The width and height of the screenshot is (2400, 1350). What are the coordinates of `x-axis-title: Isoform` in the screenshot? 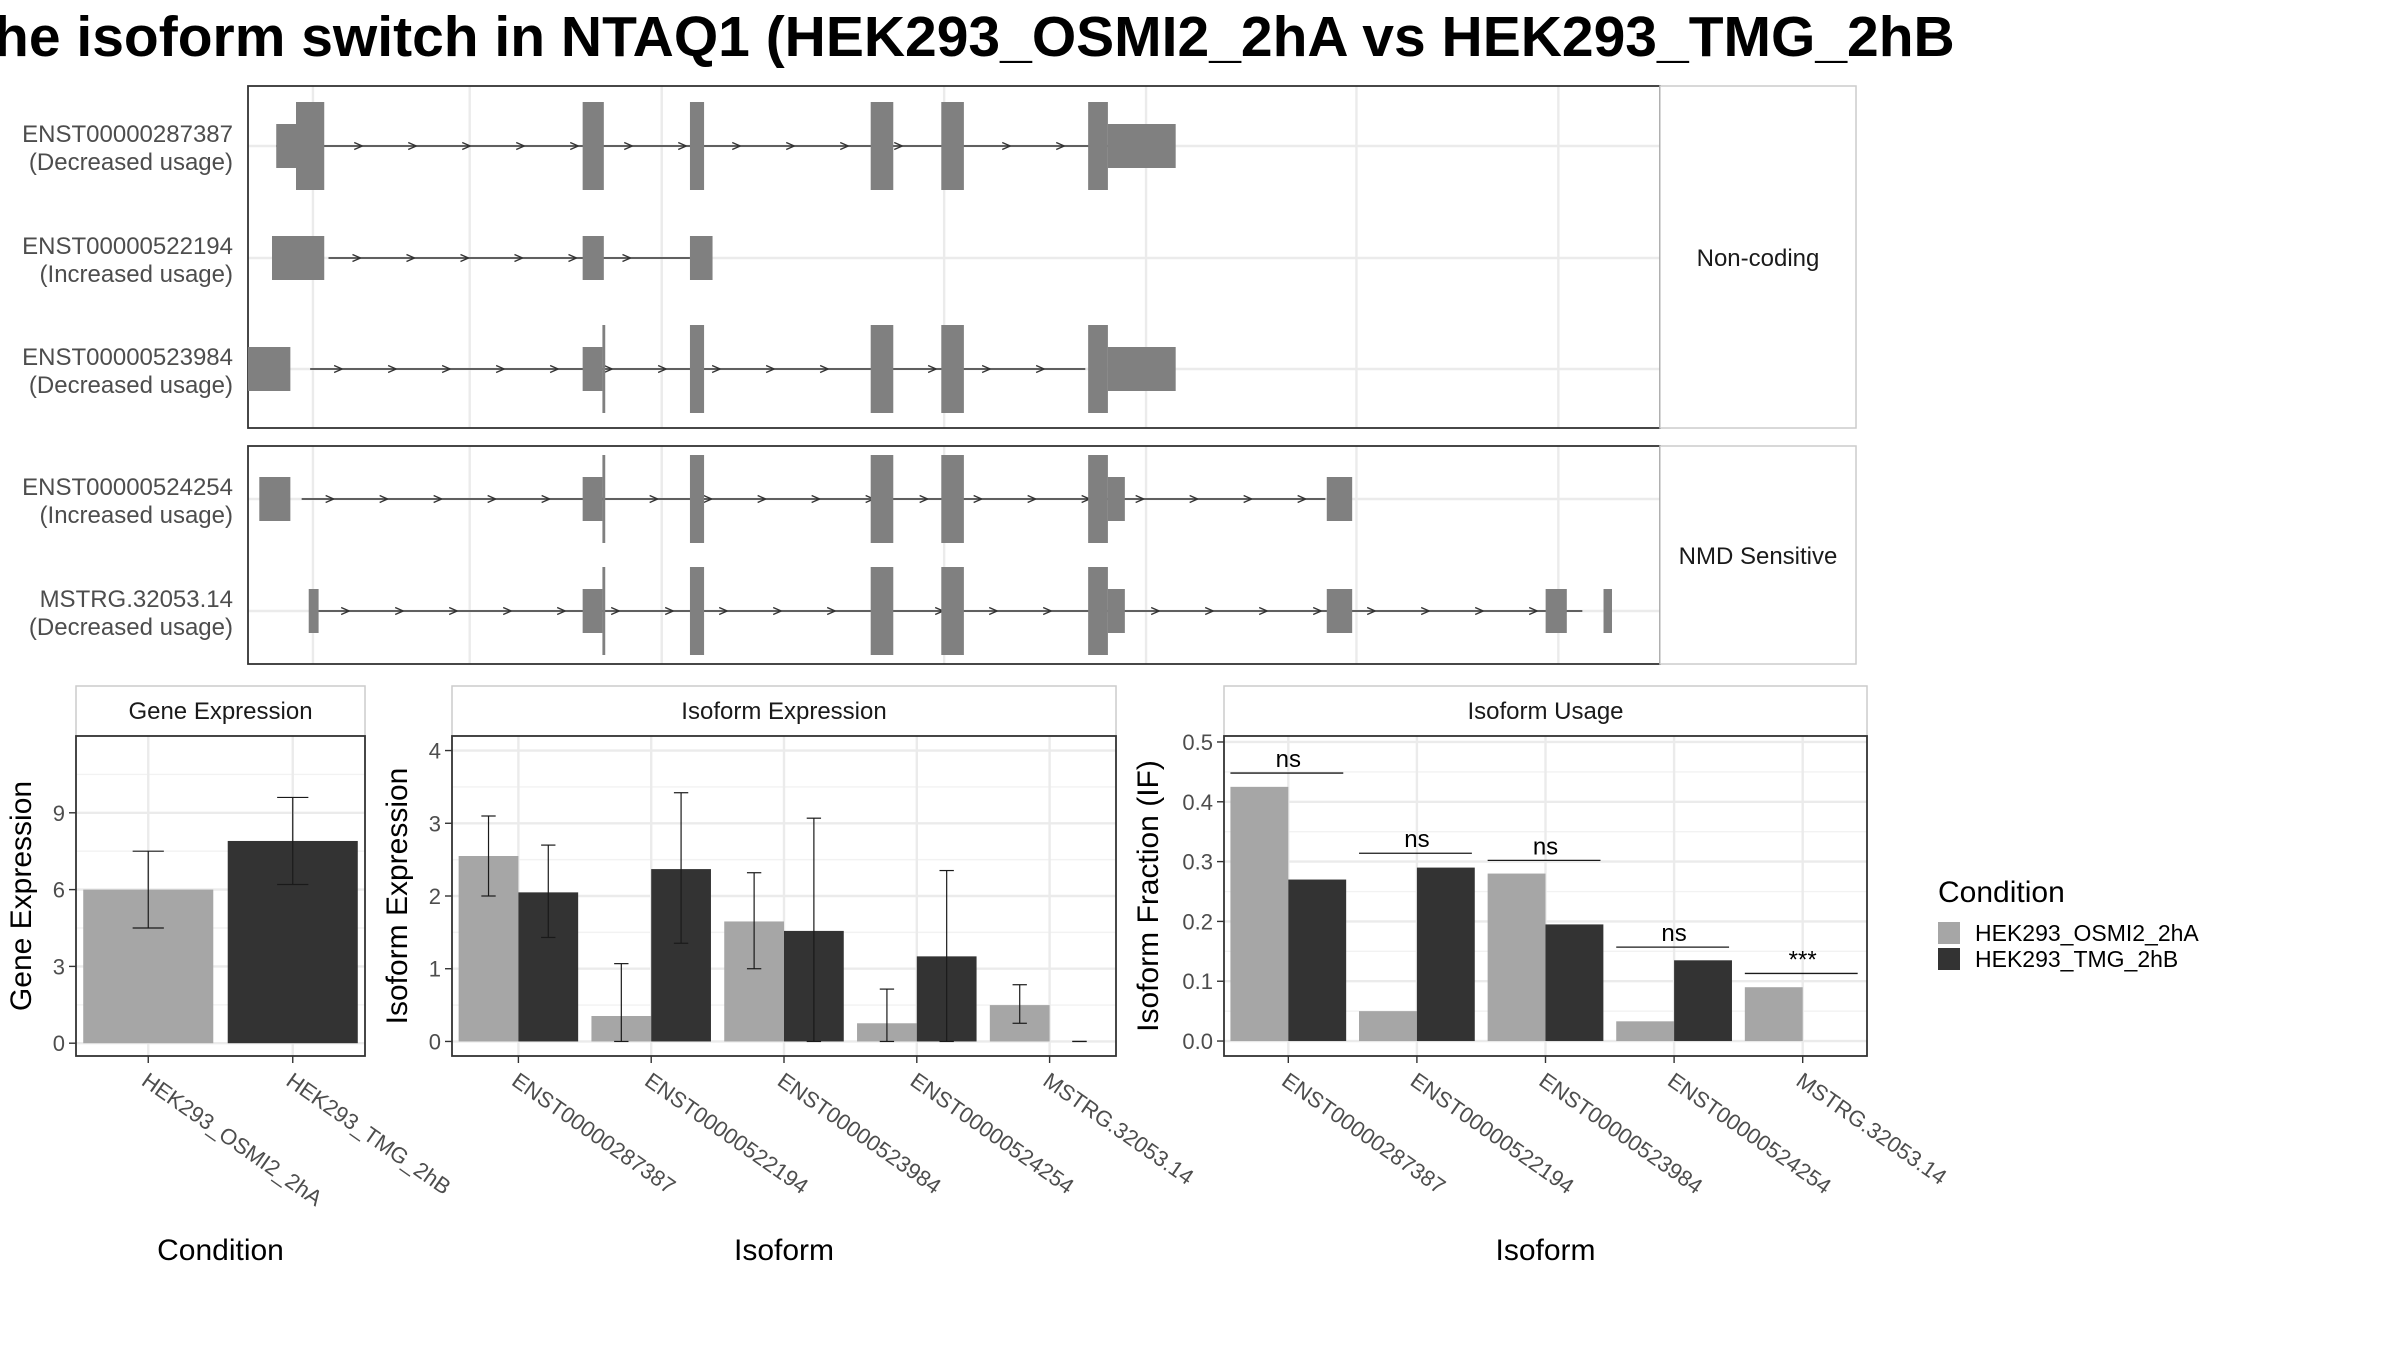 It's located at (1545, 1250).